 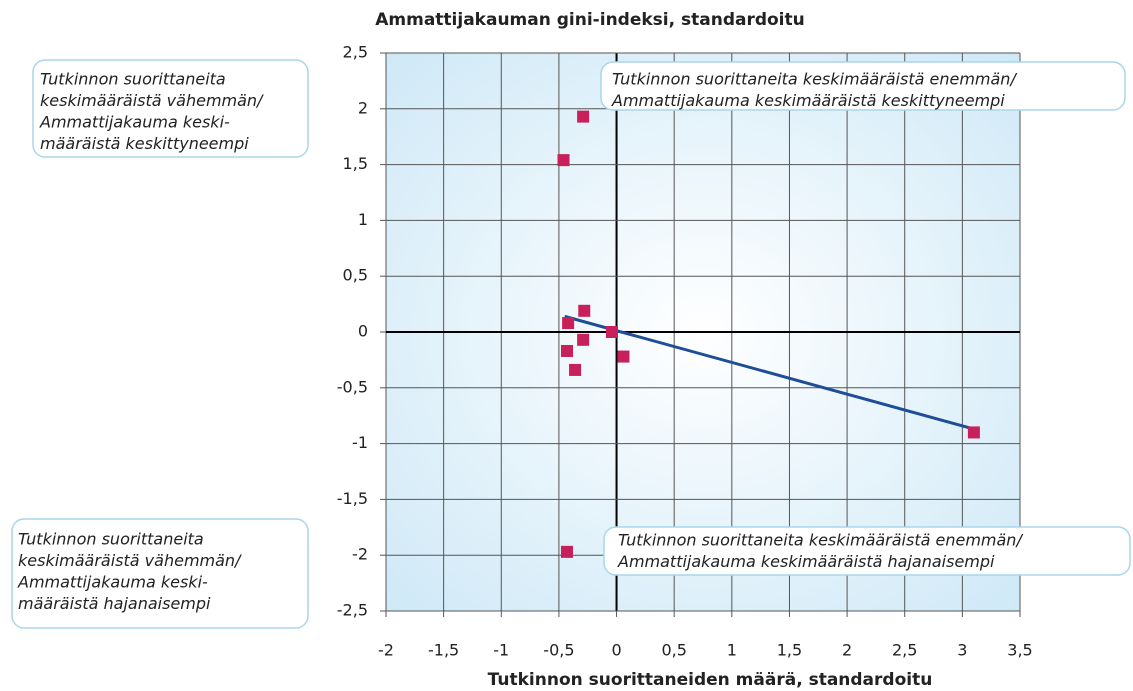 I want to click on y-tick-label: 1, so click(x=363, y=219).